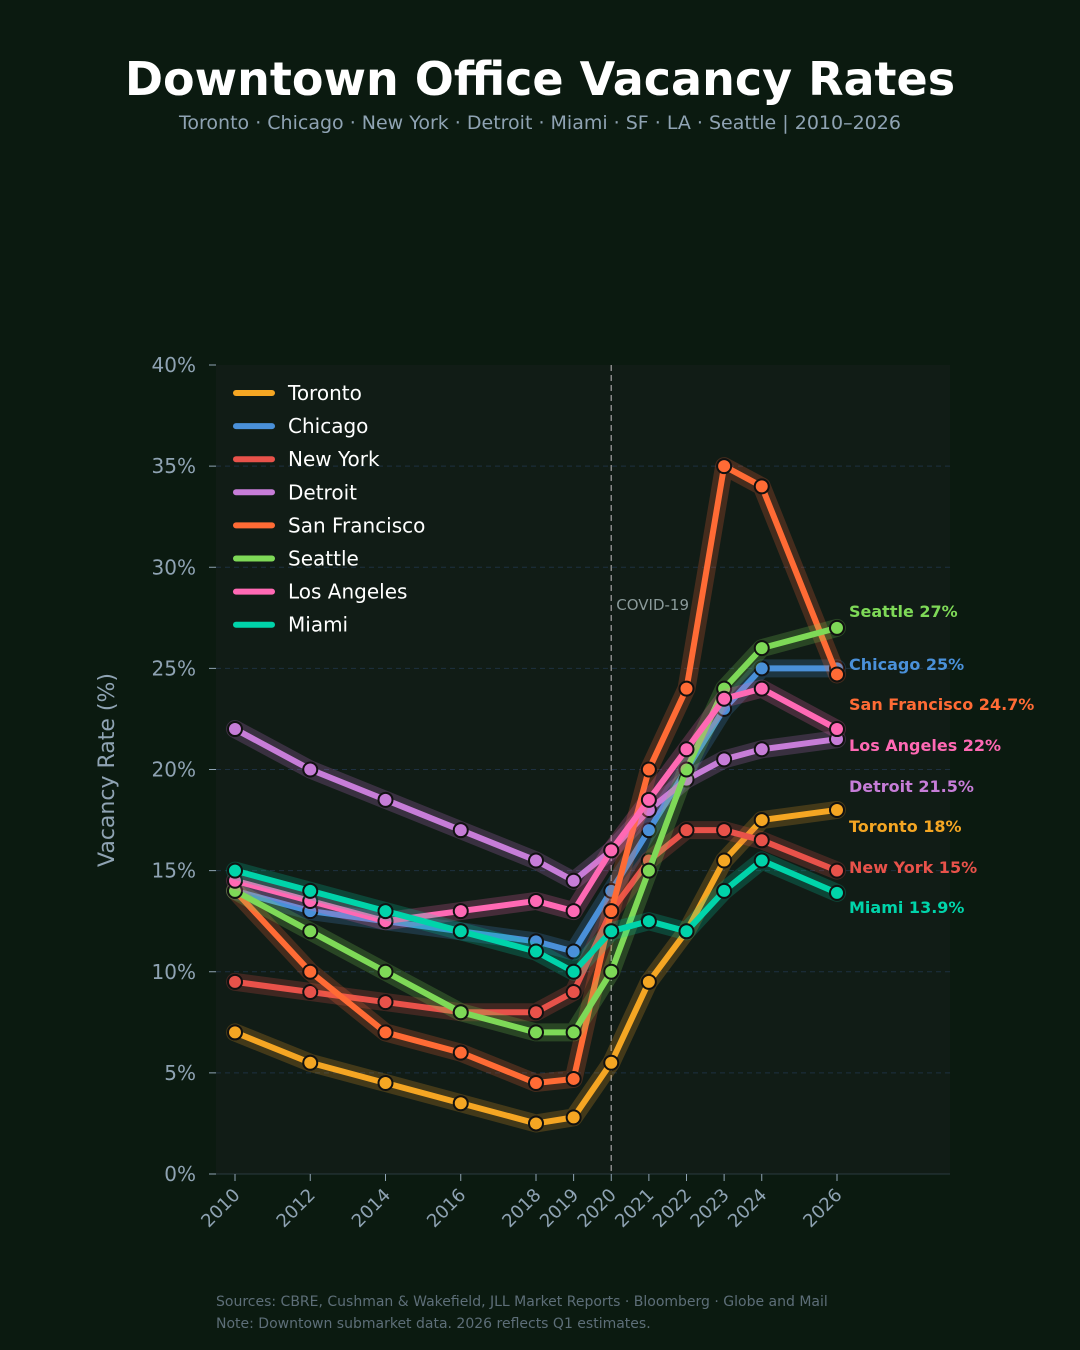  Describe the element at coordinates (174, 972) in the screenshot. I see `y-tick-label: 10%` at that location.